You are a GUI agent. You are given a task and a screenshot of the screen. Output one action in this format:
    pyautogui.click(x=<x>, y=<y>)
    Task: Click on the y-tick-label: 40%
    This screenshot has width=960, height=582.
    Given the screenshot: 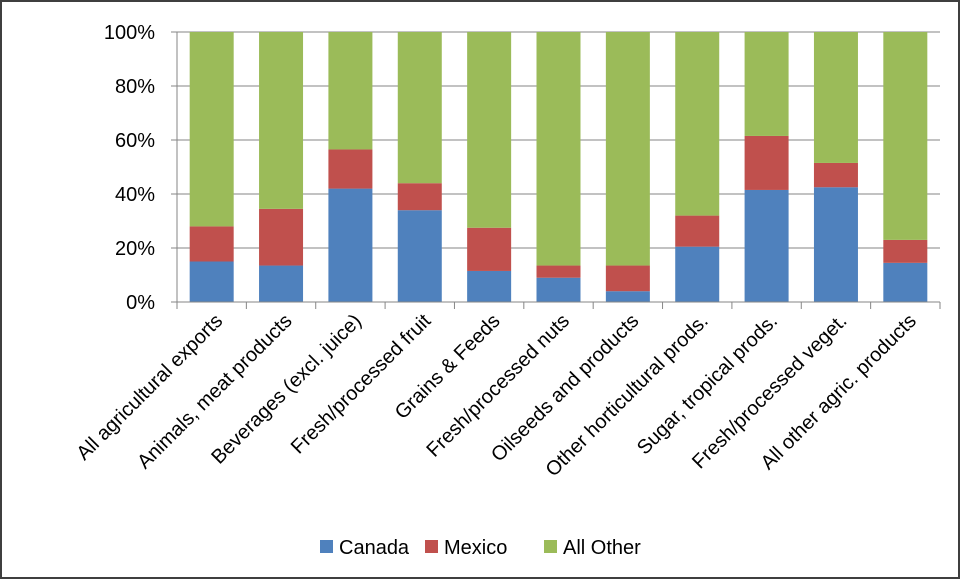 What is the action you would take?
    pyautogui.click(x=135, y=195)
    